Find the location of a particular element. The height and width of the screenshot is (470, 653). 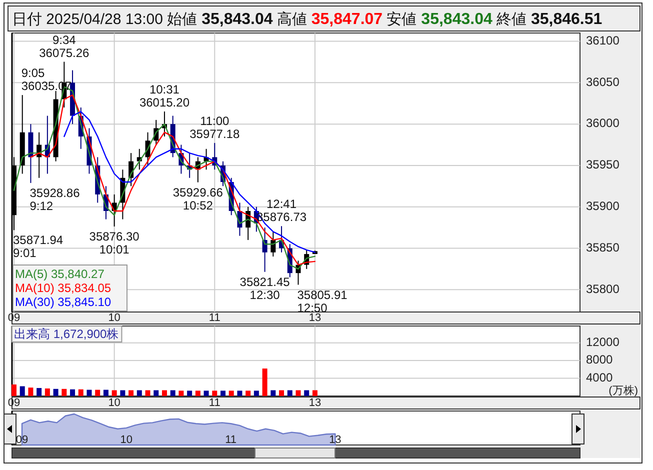

y-tick-label: 8000 is located at coordinates (600, 359).